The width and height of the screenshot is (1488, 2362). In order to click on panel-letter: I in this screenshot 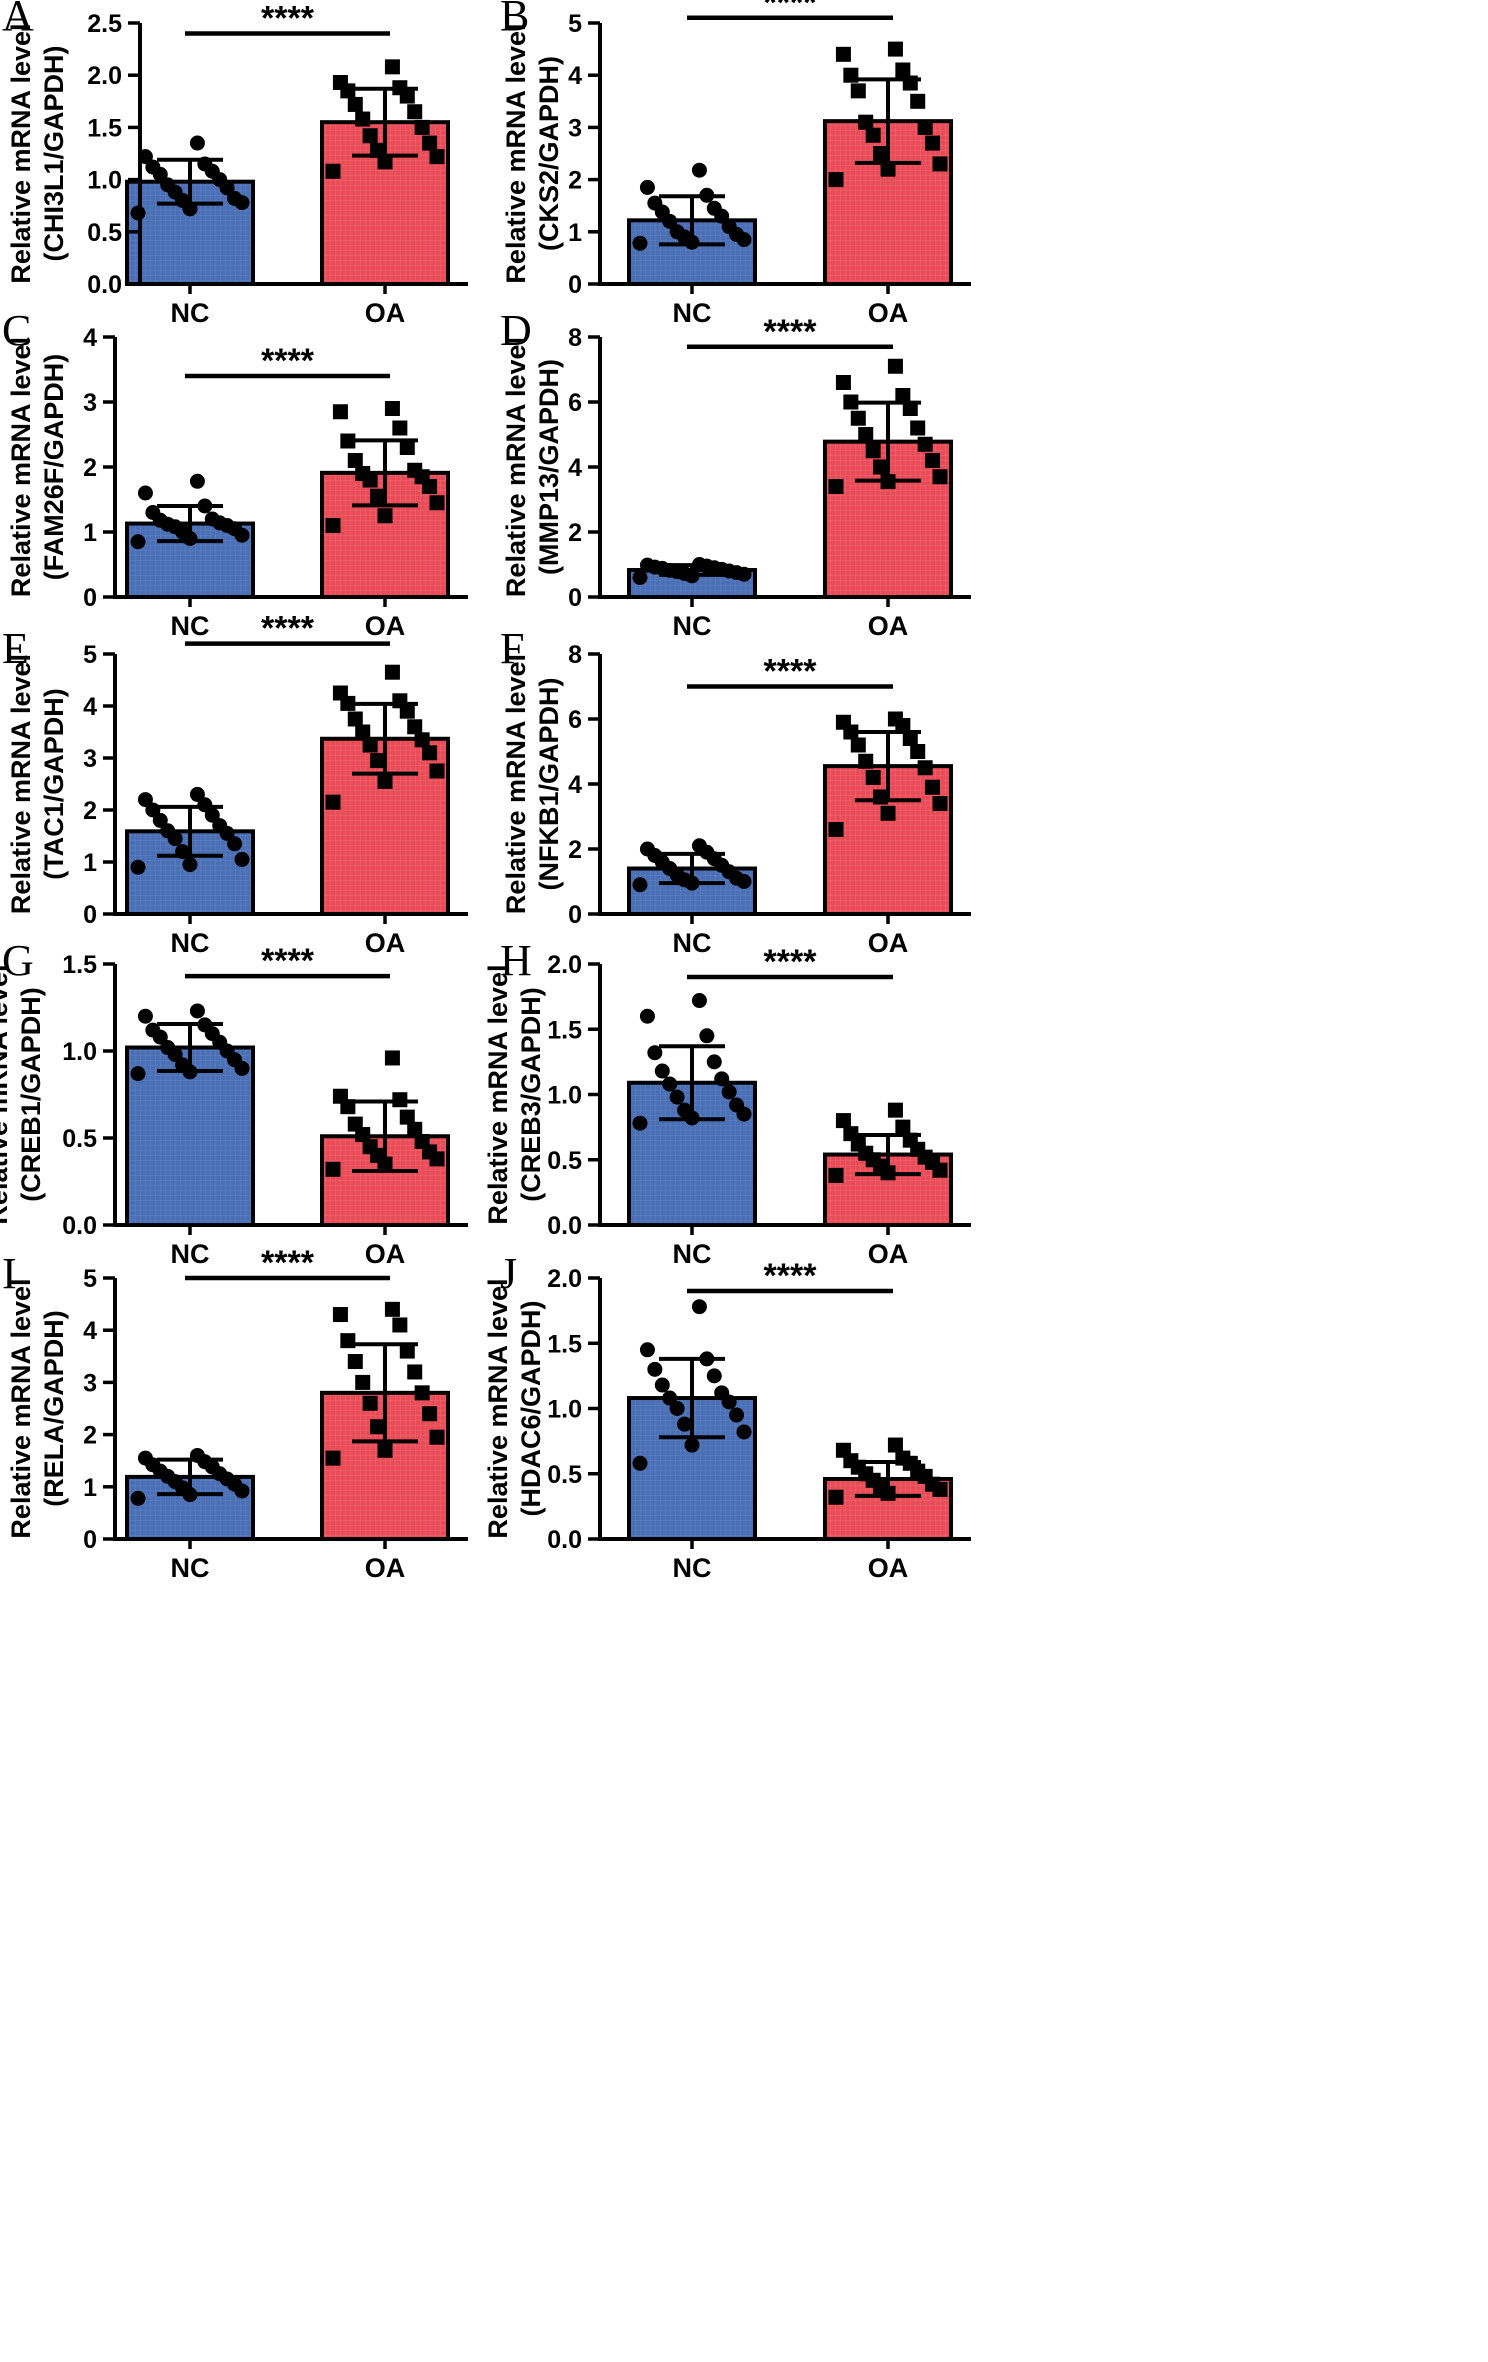, I will do `click(9, 1273)`.